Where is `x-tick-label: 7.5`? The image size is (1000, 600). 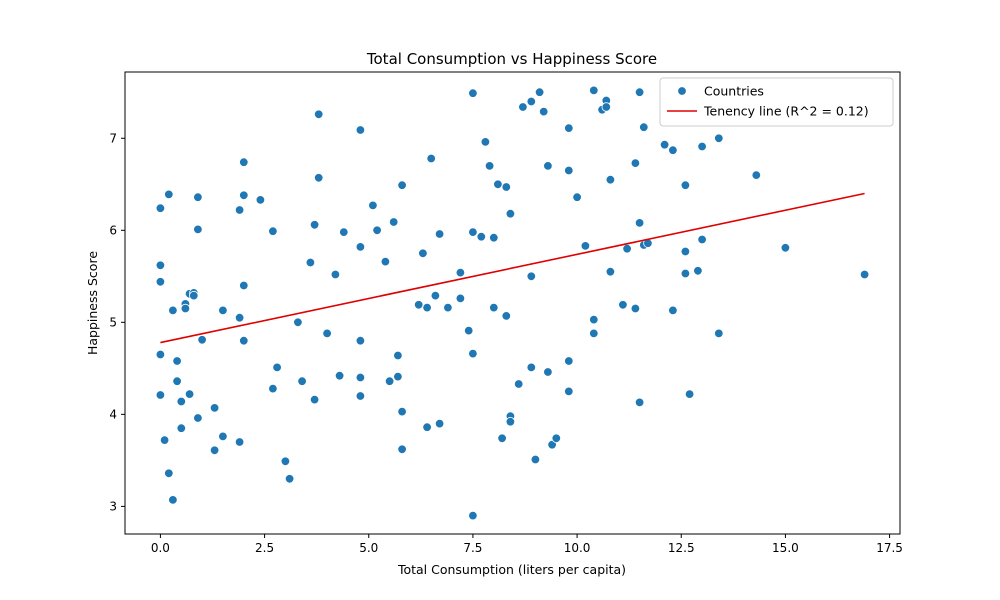 x-tick-label: 7.5 is located at coordinates (472, 548).